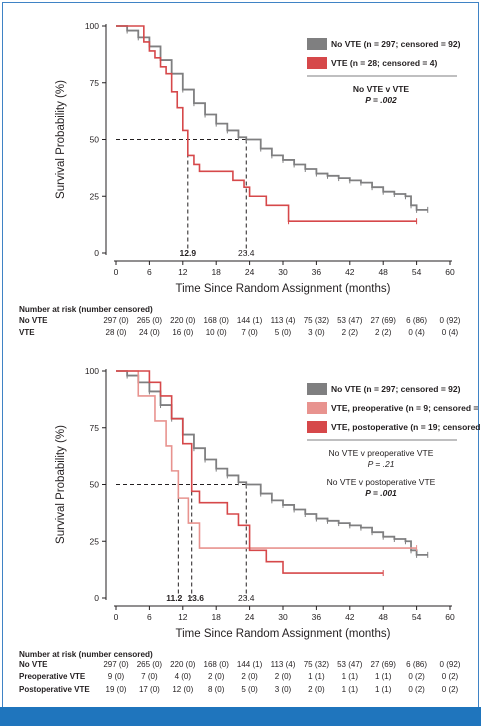 This screenshot has width=481, height=726. What do you see at coordinates (217, 664) in the screenshot?
I see `risk-cell: 168 (0)` at bounding box center [217, 664].